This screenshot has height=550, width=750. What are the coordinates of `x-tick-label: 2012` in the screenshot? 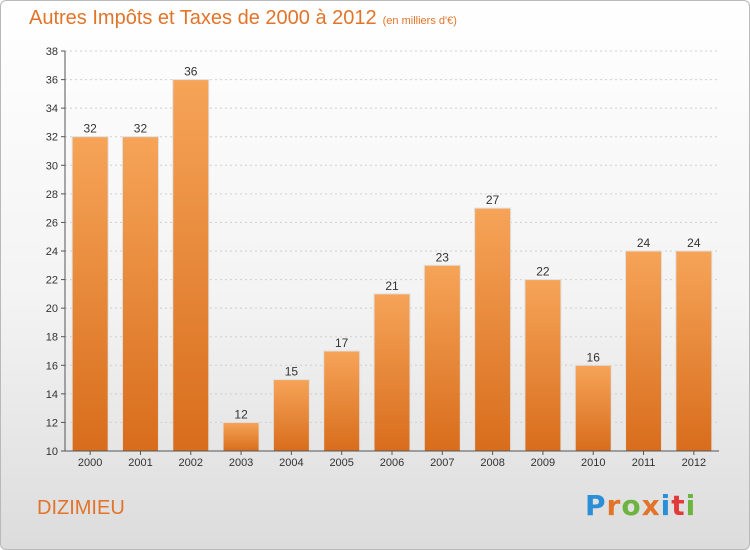 It's located at (694, 463).